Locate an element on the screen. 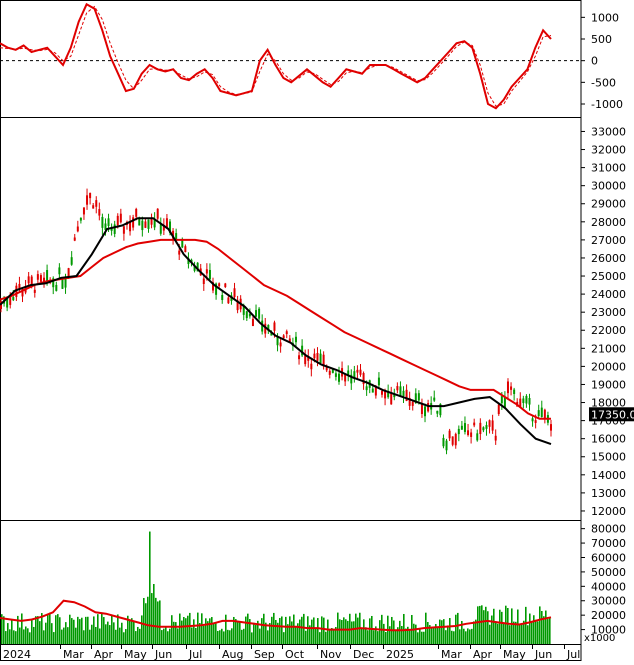 This screenshot has height=665, width=634. last-price-label: 17350.00 is located at coordinates (612, 414).